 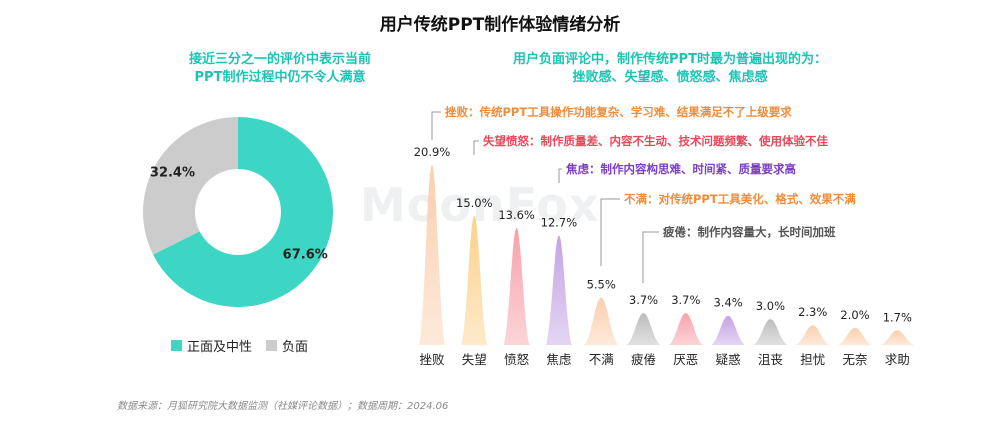 What do you see at coordinates (897, 317) in the screenshot?
I see `peak-value-label-11: 1.7%` at bounding box center [897, 317].